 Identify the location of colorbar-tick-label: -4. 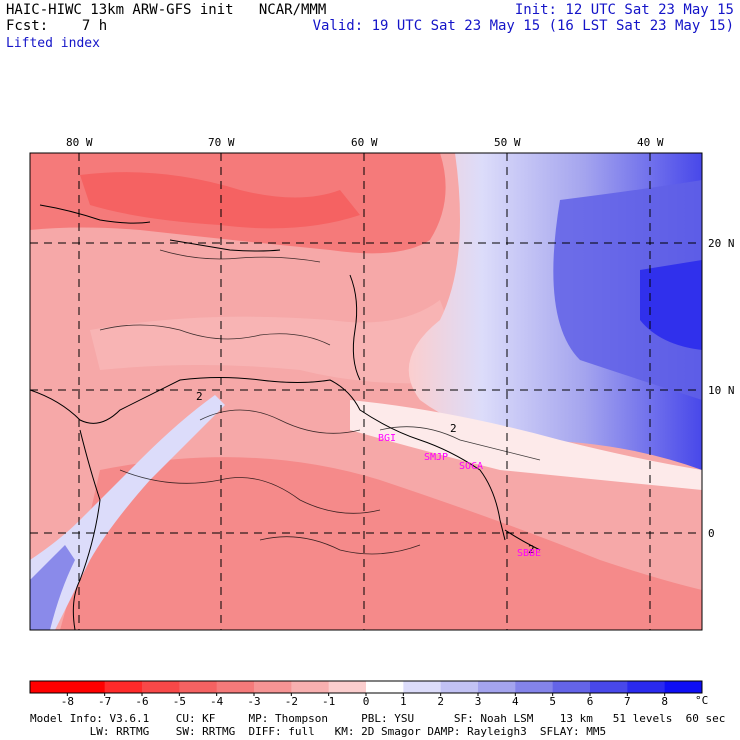
(217, 701).